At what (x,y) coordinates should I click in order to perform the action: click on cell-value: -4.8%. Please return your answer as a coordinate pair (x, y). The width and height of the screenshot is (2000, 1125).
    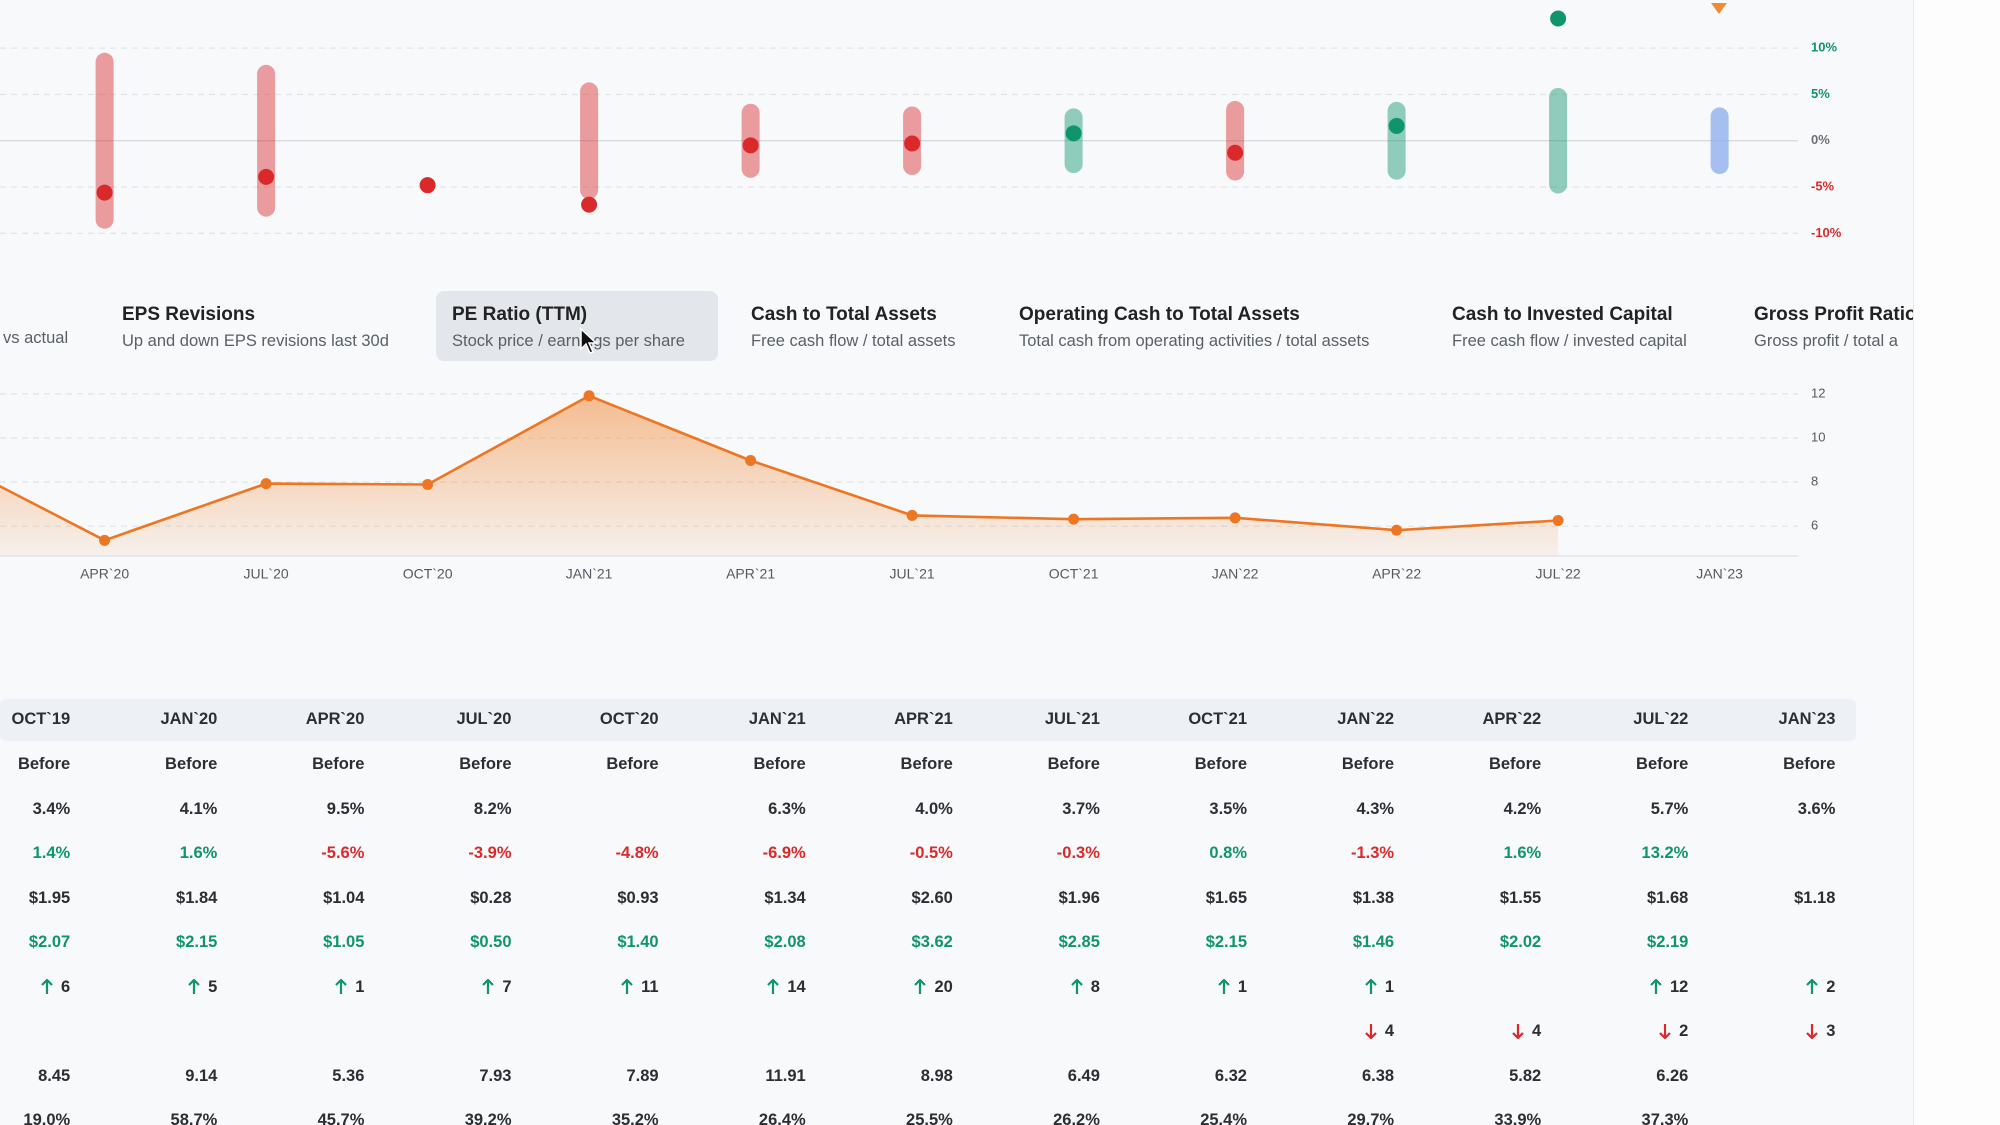
    Looking at the image, I should click on (637, 853).